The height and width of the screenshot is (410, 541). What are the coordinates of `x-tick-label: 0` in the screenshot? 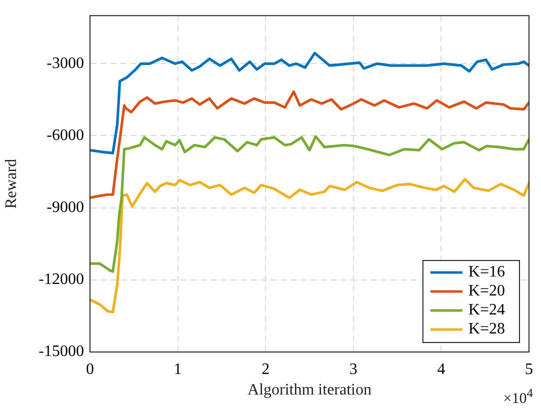 It's located at (90, 369).